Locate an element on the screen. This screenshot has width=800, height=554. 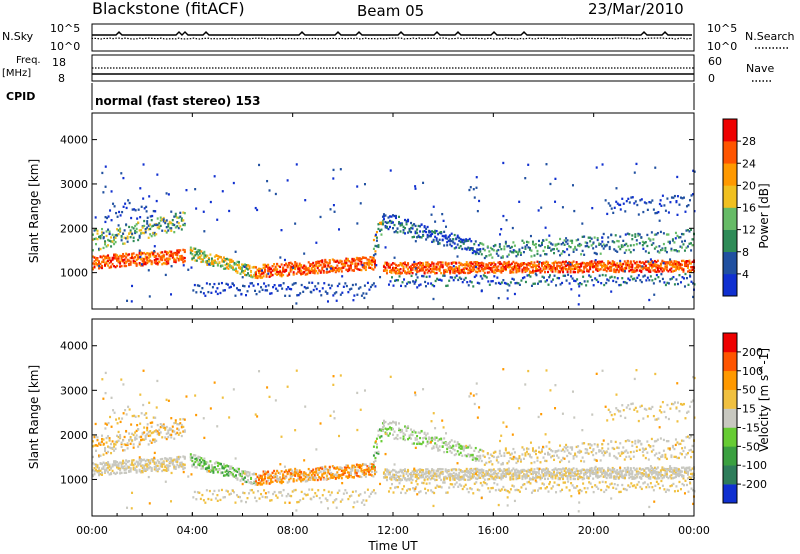
colorbar-segment is located at coordinates (730, 218).